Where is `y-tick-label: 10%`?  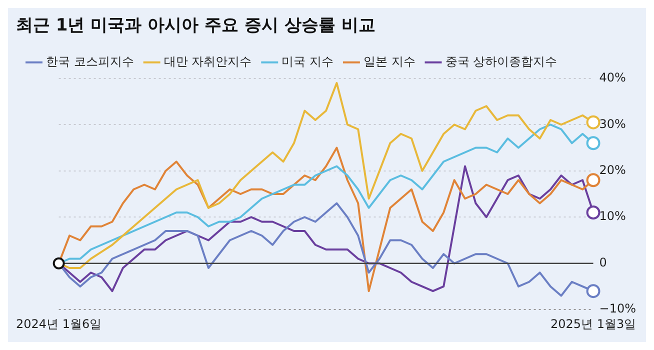 y-tick-label: 10% is located at coordinates (612, 216).